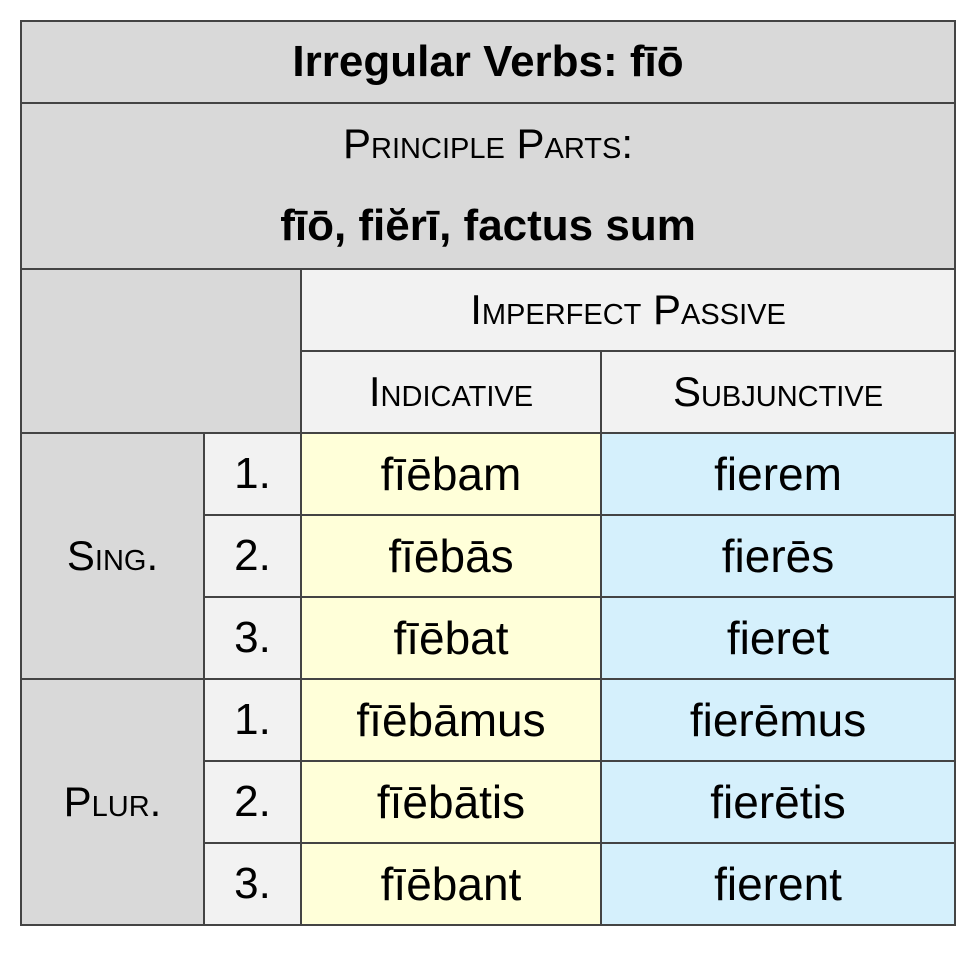 This screenshot has height=953, width=974. What do you see at coordinates (488, 62) in the screenshot?
I see `table-title: Irregular Verbs: fīō` at bounding box center [488, 62].